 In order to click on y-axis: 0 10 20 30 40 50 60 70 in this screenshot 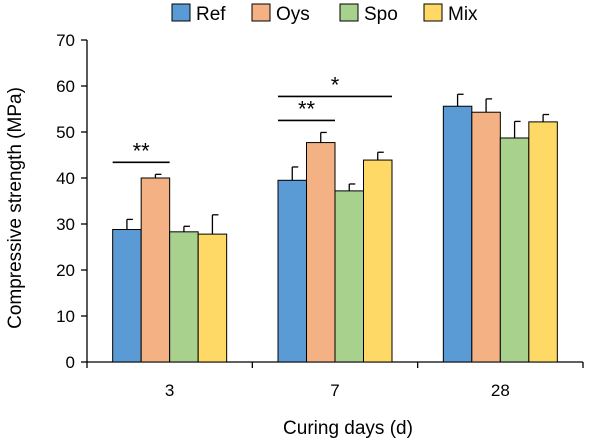, I will do `click(72, 201)`.